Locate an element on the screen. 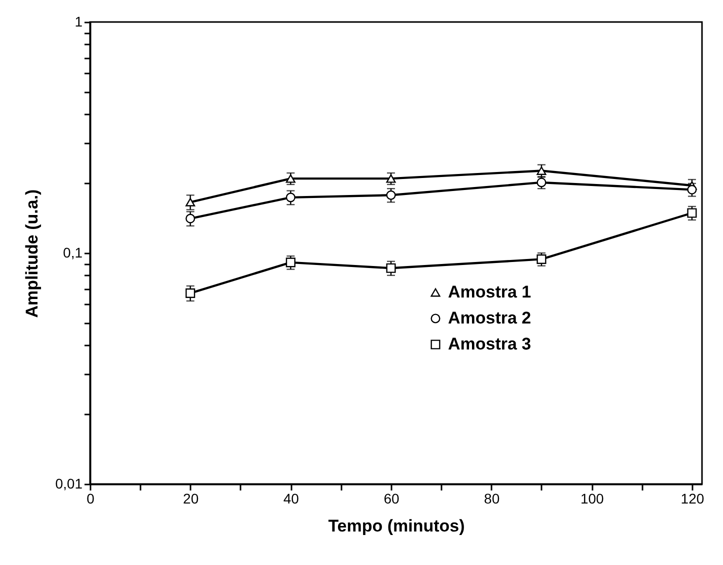 Image resolution: width=723 pixels, height=565 pixels. y-tick-label: 0,1 is located at coordinates (73, 252).